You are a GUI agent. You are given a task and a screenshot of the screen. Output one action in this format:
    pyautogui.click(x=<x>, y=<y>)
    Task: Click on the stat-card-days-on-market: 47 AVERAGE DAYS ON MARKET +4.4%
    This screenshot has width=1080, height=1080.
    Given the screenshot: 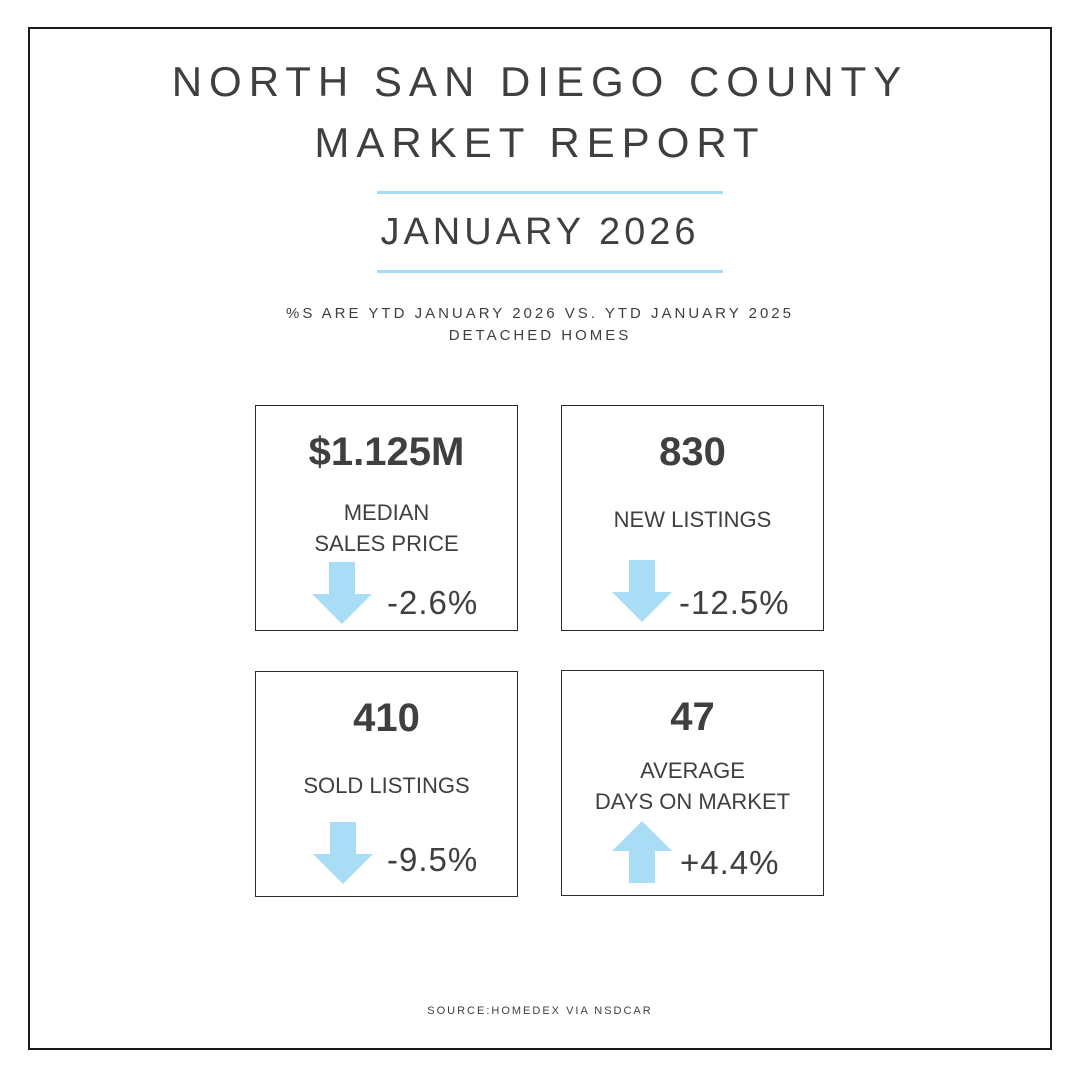 What is the action you would take?
    pyautogui.click(x=692, y=783)
    